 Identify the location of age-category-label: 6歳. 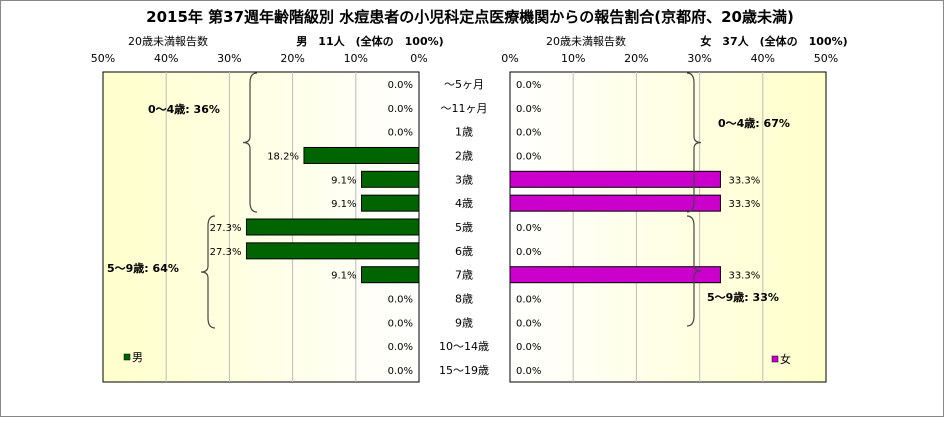
(464, 251).